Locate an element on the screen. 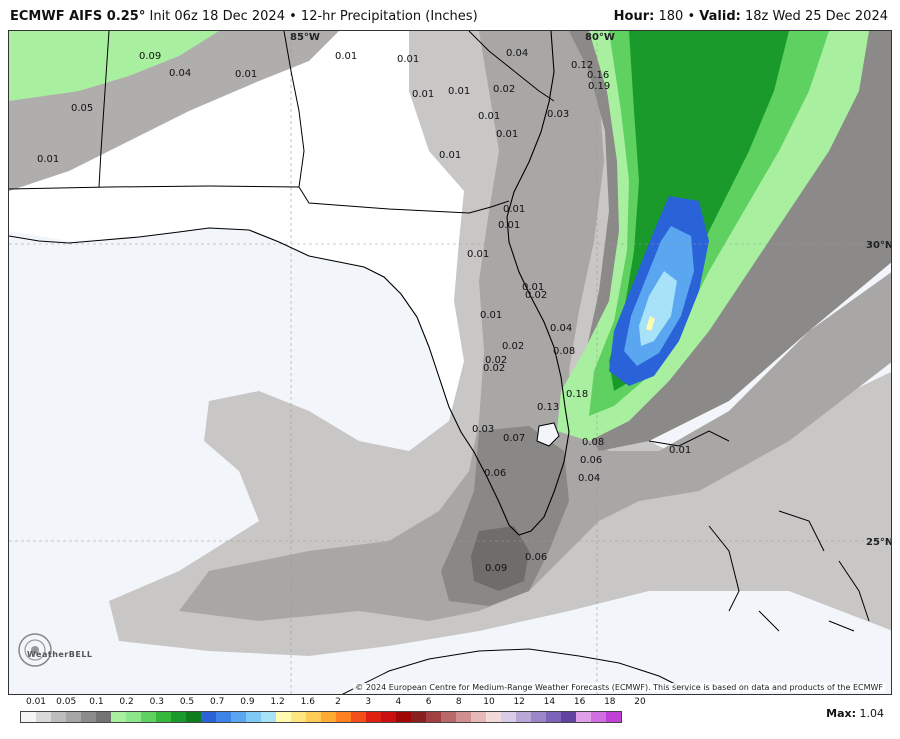 The width and height of the screenshot is (900, 739). lat-label-25n: 25°N is located at coordinates (879, 542).